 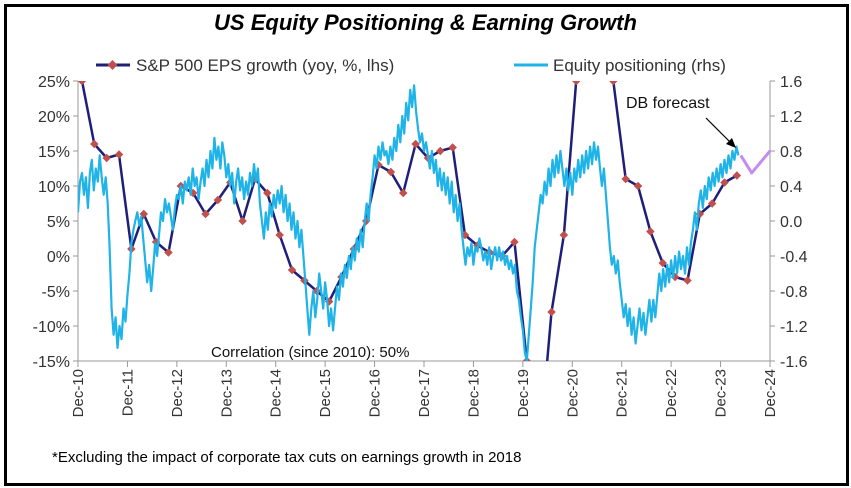 I want to click on left-tick-label: -15%, so click(x=51, y=362).